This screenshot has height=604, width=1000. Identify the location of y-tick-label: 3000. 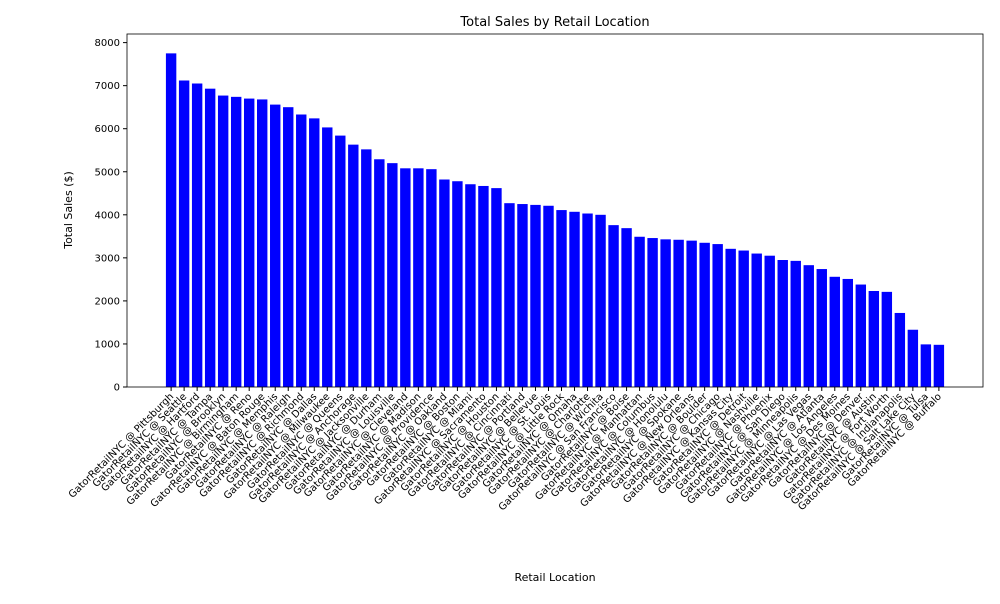
(107, 258).